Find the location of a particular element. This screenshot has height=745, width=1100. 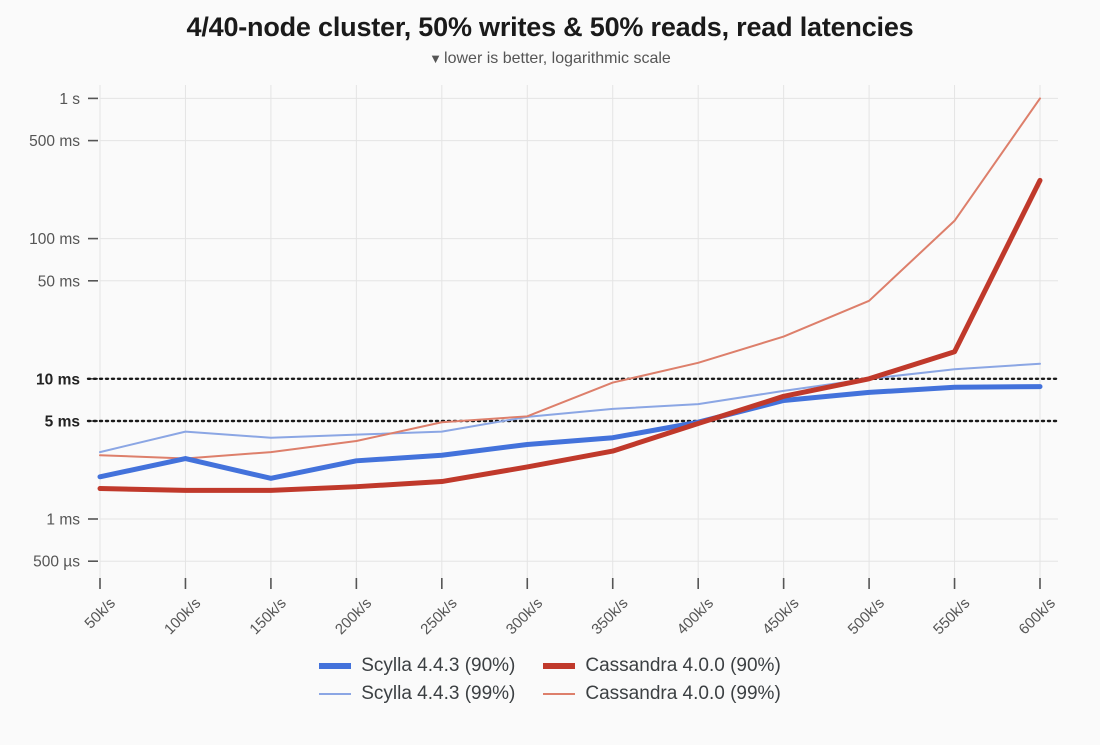

chart-subtitle: ▼ lower is better, logarithmic scale is located at coordinates (550, 59).